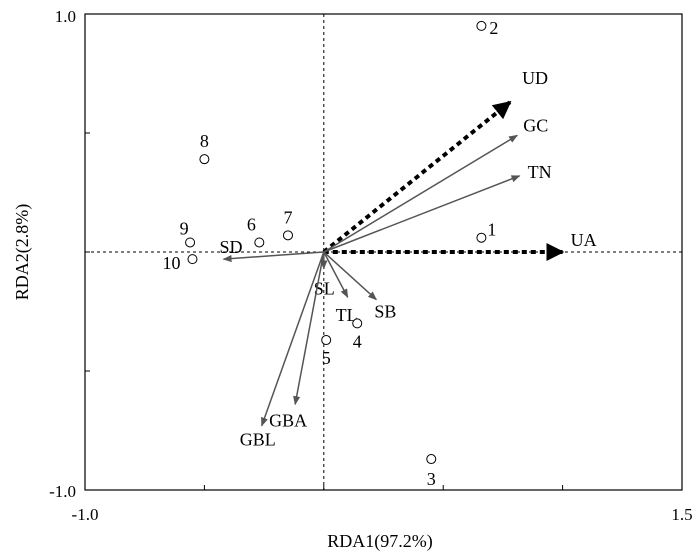 The height and width of the screenshot is (556, 700). I want to click on arrow-gc, so click(420, 193).